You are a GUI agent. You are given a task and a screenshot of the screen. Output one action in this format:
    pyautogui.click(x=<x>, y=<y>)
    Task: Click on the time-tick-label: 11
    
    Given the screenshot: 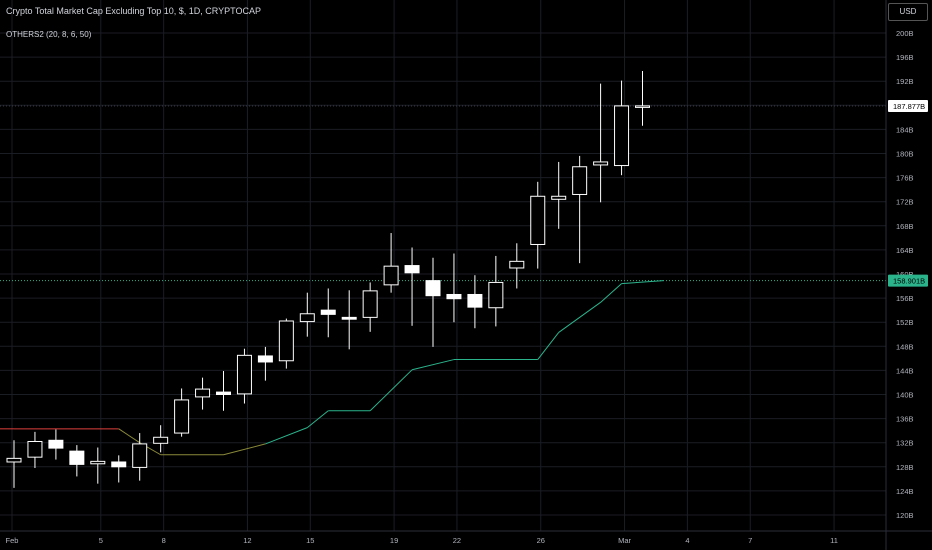 What is the action you would take?
    pyautogui.click(x=834, y=540)
    